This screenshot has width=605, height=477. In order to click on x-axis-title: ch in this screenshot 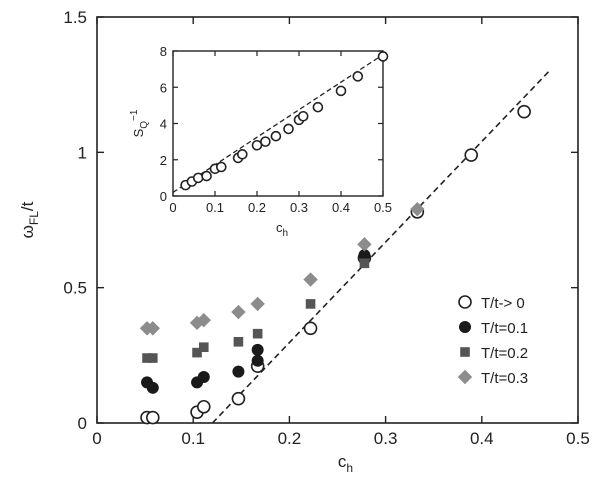, I will do `click(345, 462)`.